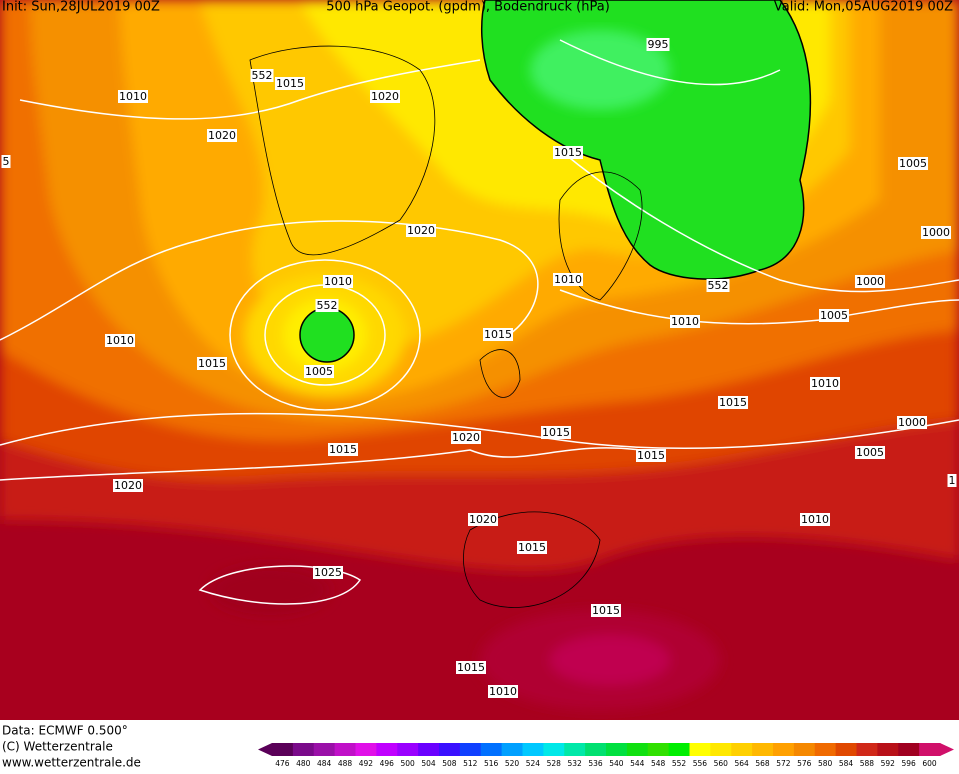 Image resolution: width=959 pixels, height=774 pixels. What do you see at coordinates (428, 763) in the screenshot?
I see `colorbar-label: 504` at bounding box center [428, 763].